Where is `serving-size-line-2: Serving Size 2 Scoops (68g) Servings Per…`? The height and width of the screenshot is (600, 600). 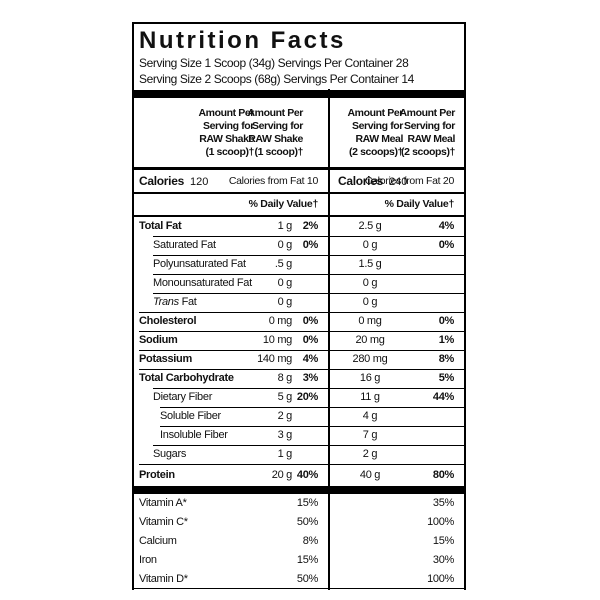
serving-size-line-2: Serving Size 2 Scoops (68g) Servings Per… is located at coordinates (276, 79).